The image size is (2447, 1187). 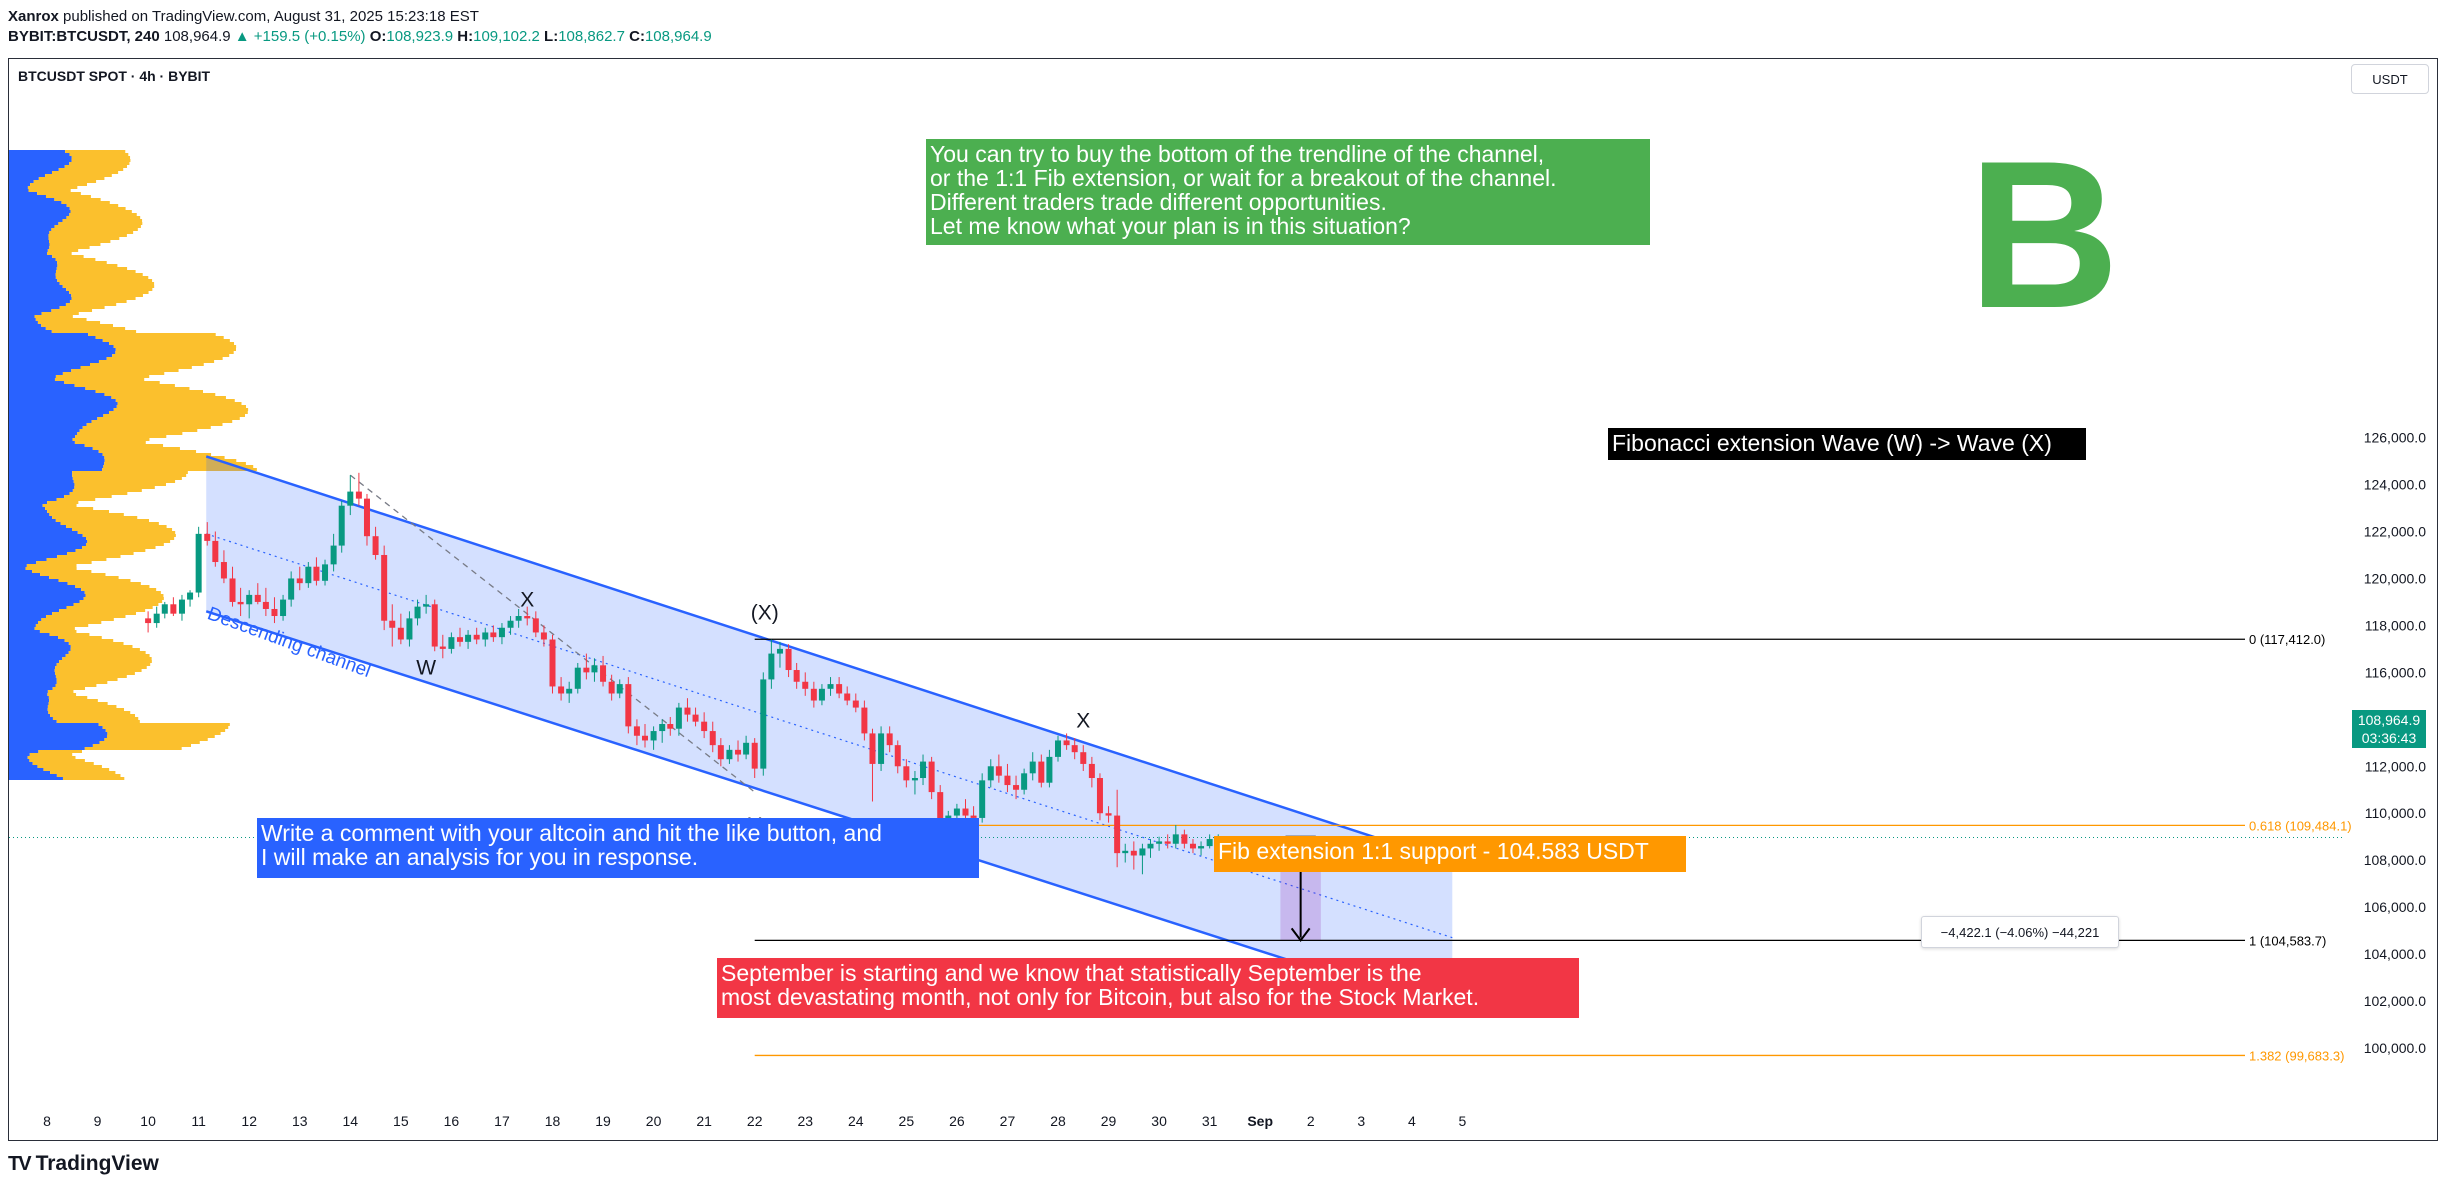 What do you see at coordinates (20, 1163) in the screenshot?
I see `tradingview-logo: TV` at bounding box center [20, 1163].